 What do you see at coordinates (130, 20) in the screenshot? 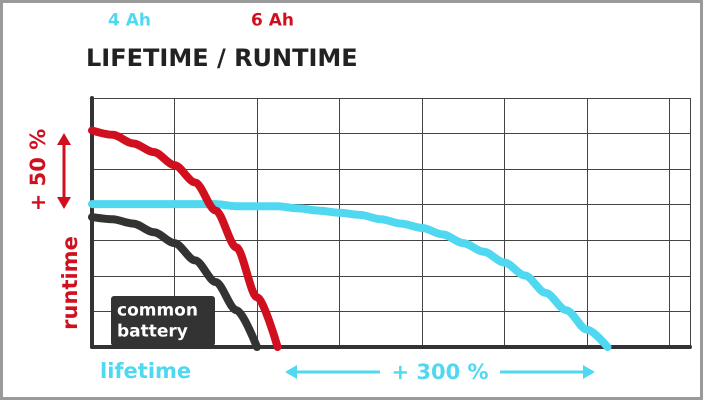
I see `text: 4 Ah` at bounding box center [130, 20].